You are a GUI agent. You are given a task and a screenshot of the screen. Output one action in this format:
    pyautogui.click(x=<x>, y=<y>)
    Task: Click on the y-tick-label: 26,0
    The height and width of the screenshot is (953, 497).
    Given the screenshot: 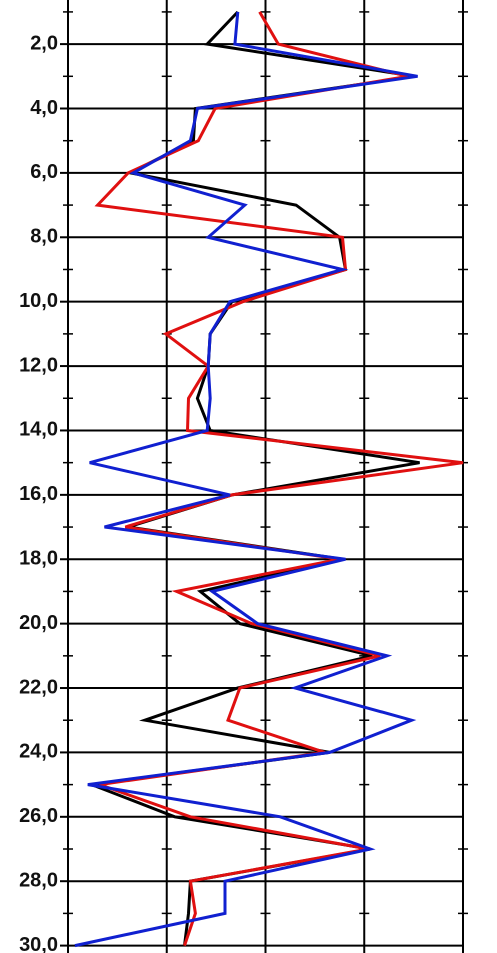 What is the action you would take?
    pyautogui.click(x=38, y=816)
    